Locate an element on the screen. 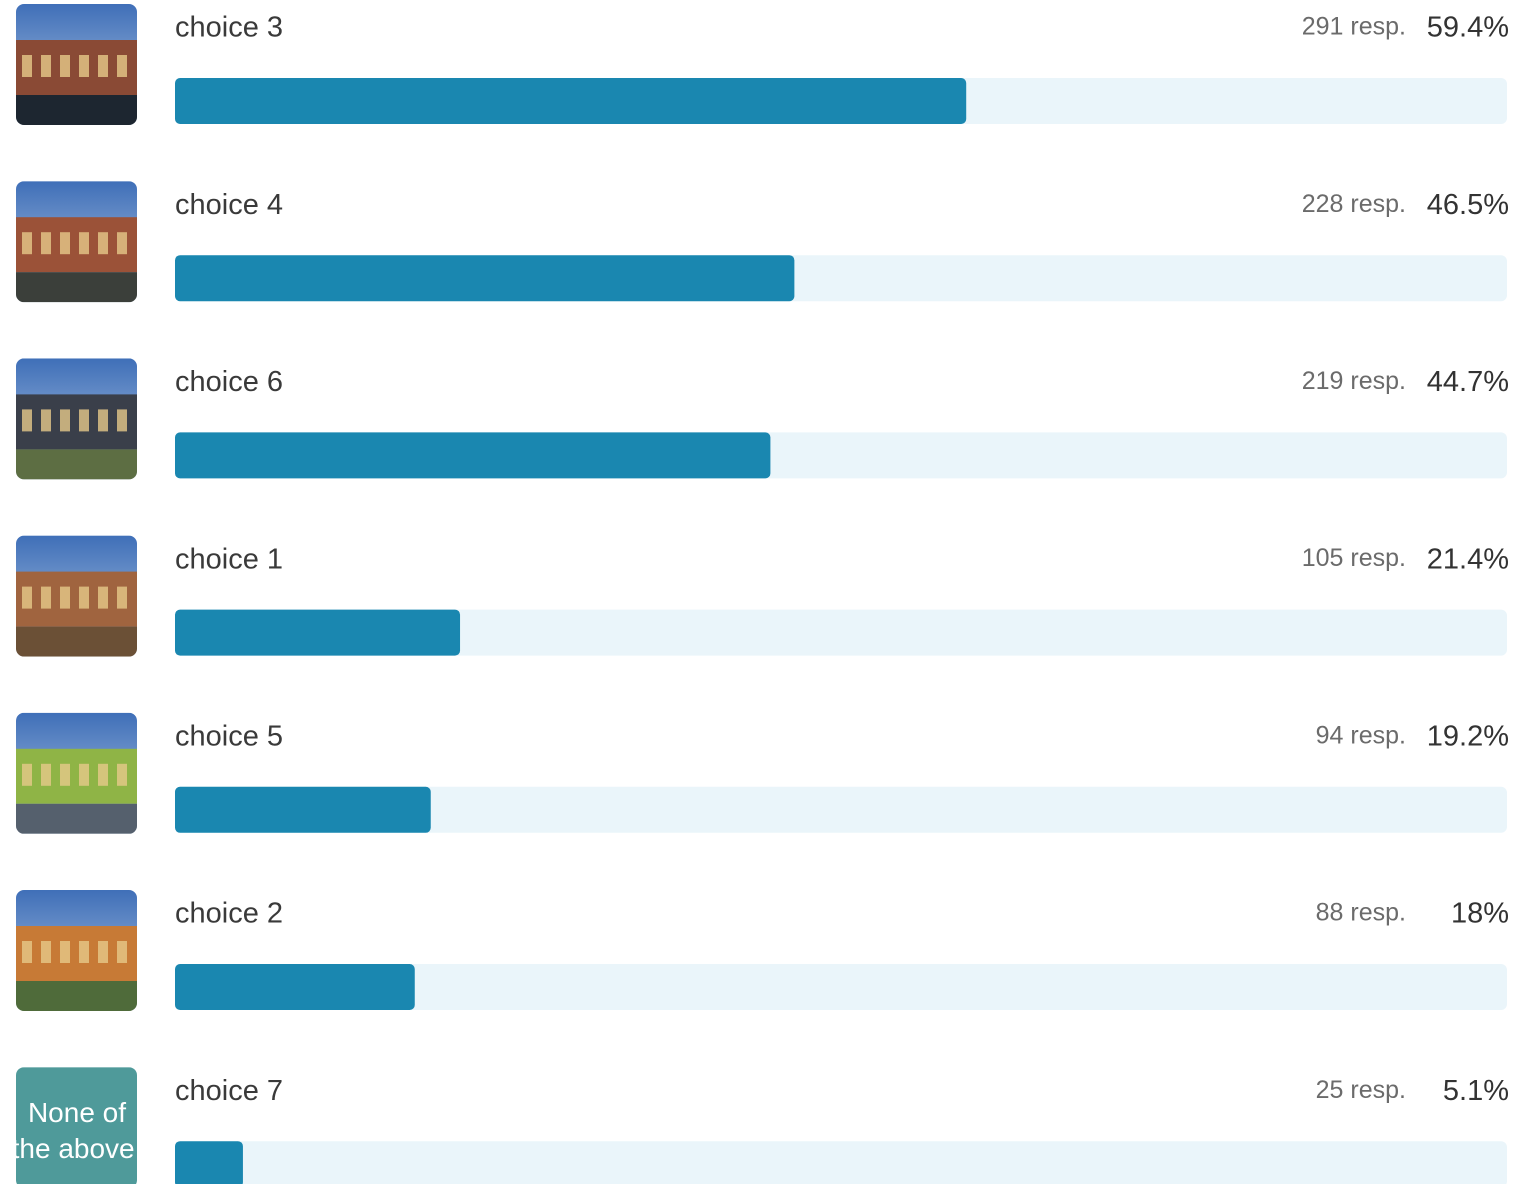  thumb-line: None of is located at coordinates (77, 1113).